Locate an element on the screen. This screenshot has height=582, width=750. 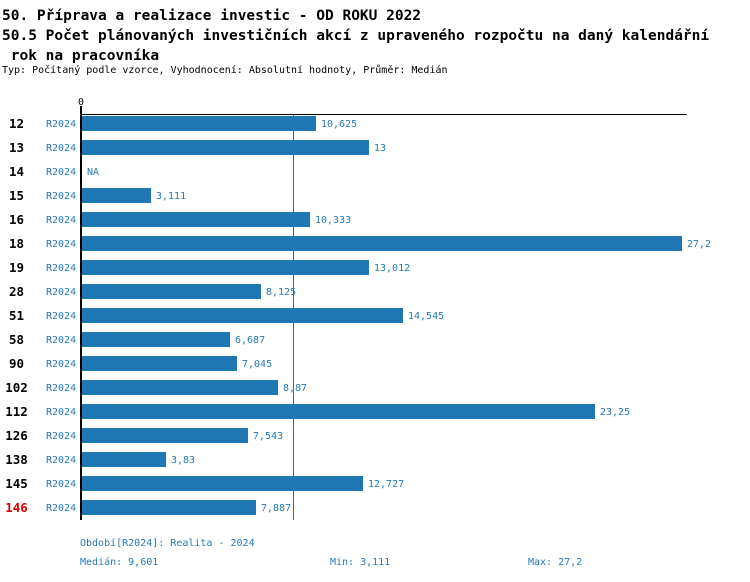
row-category-label: 126 is located at coordinates (16, 435).